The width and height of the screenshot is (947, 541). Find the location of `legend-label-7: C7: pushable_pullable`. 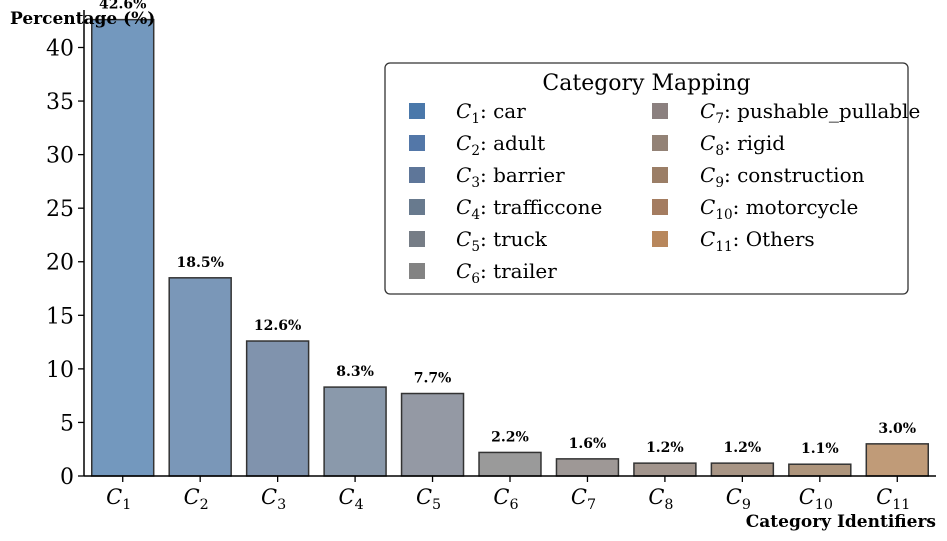

legend-label-7: C7: pushable_pullable is located at coordinates (810, 113).